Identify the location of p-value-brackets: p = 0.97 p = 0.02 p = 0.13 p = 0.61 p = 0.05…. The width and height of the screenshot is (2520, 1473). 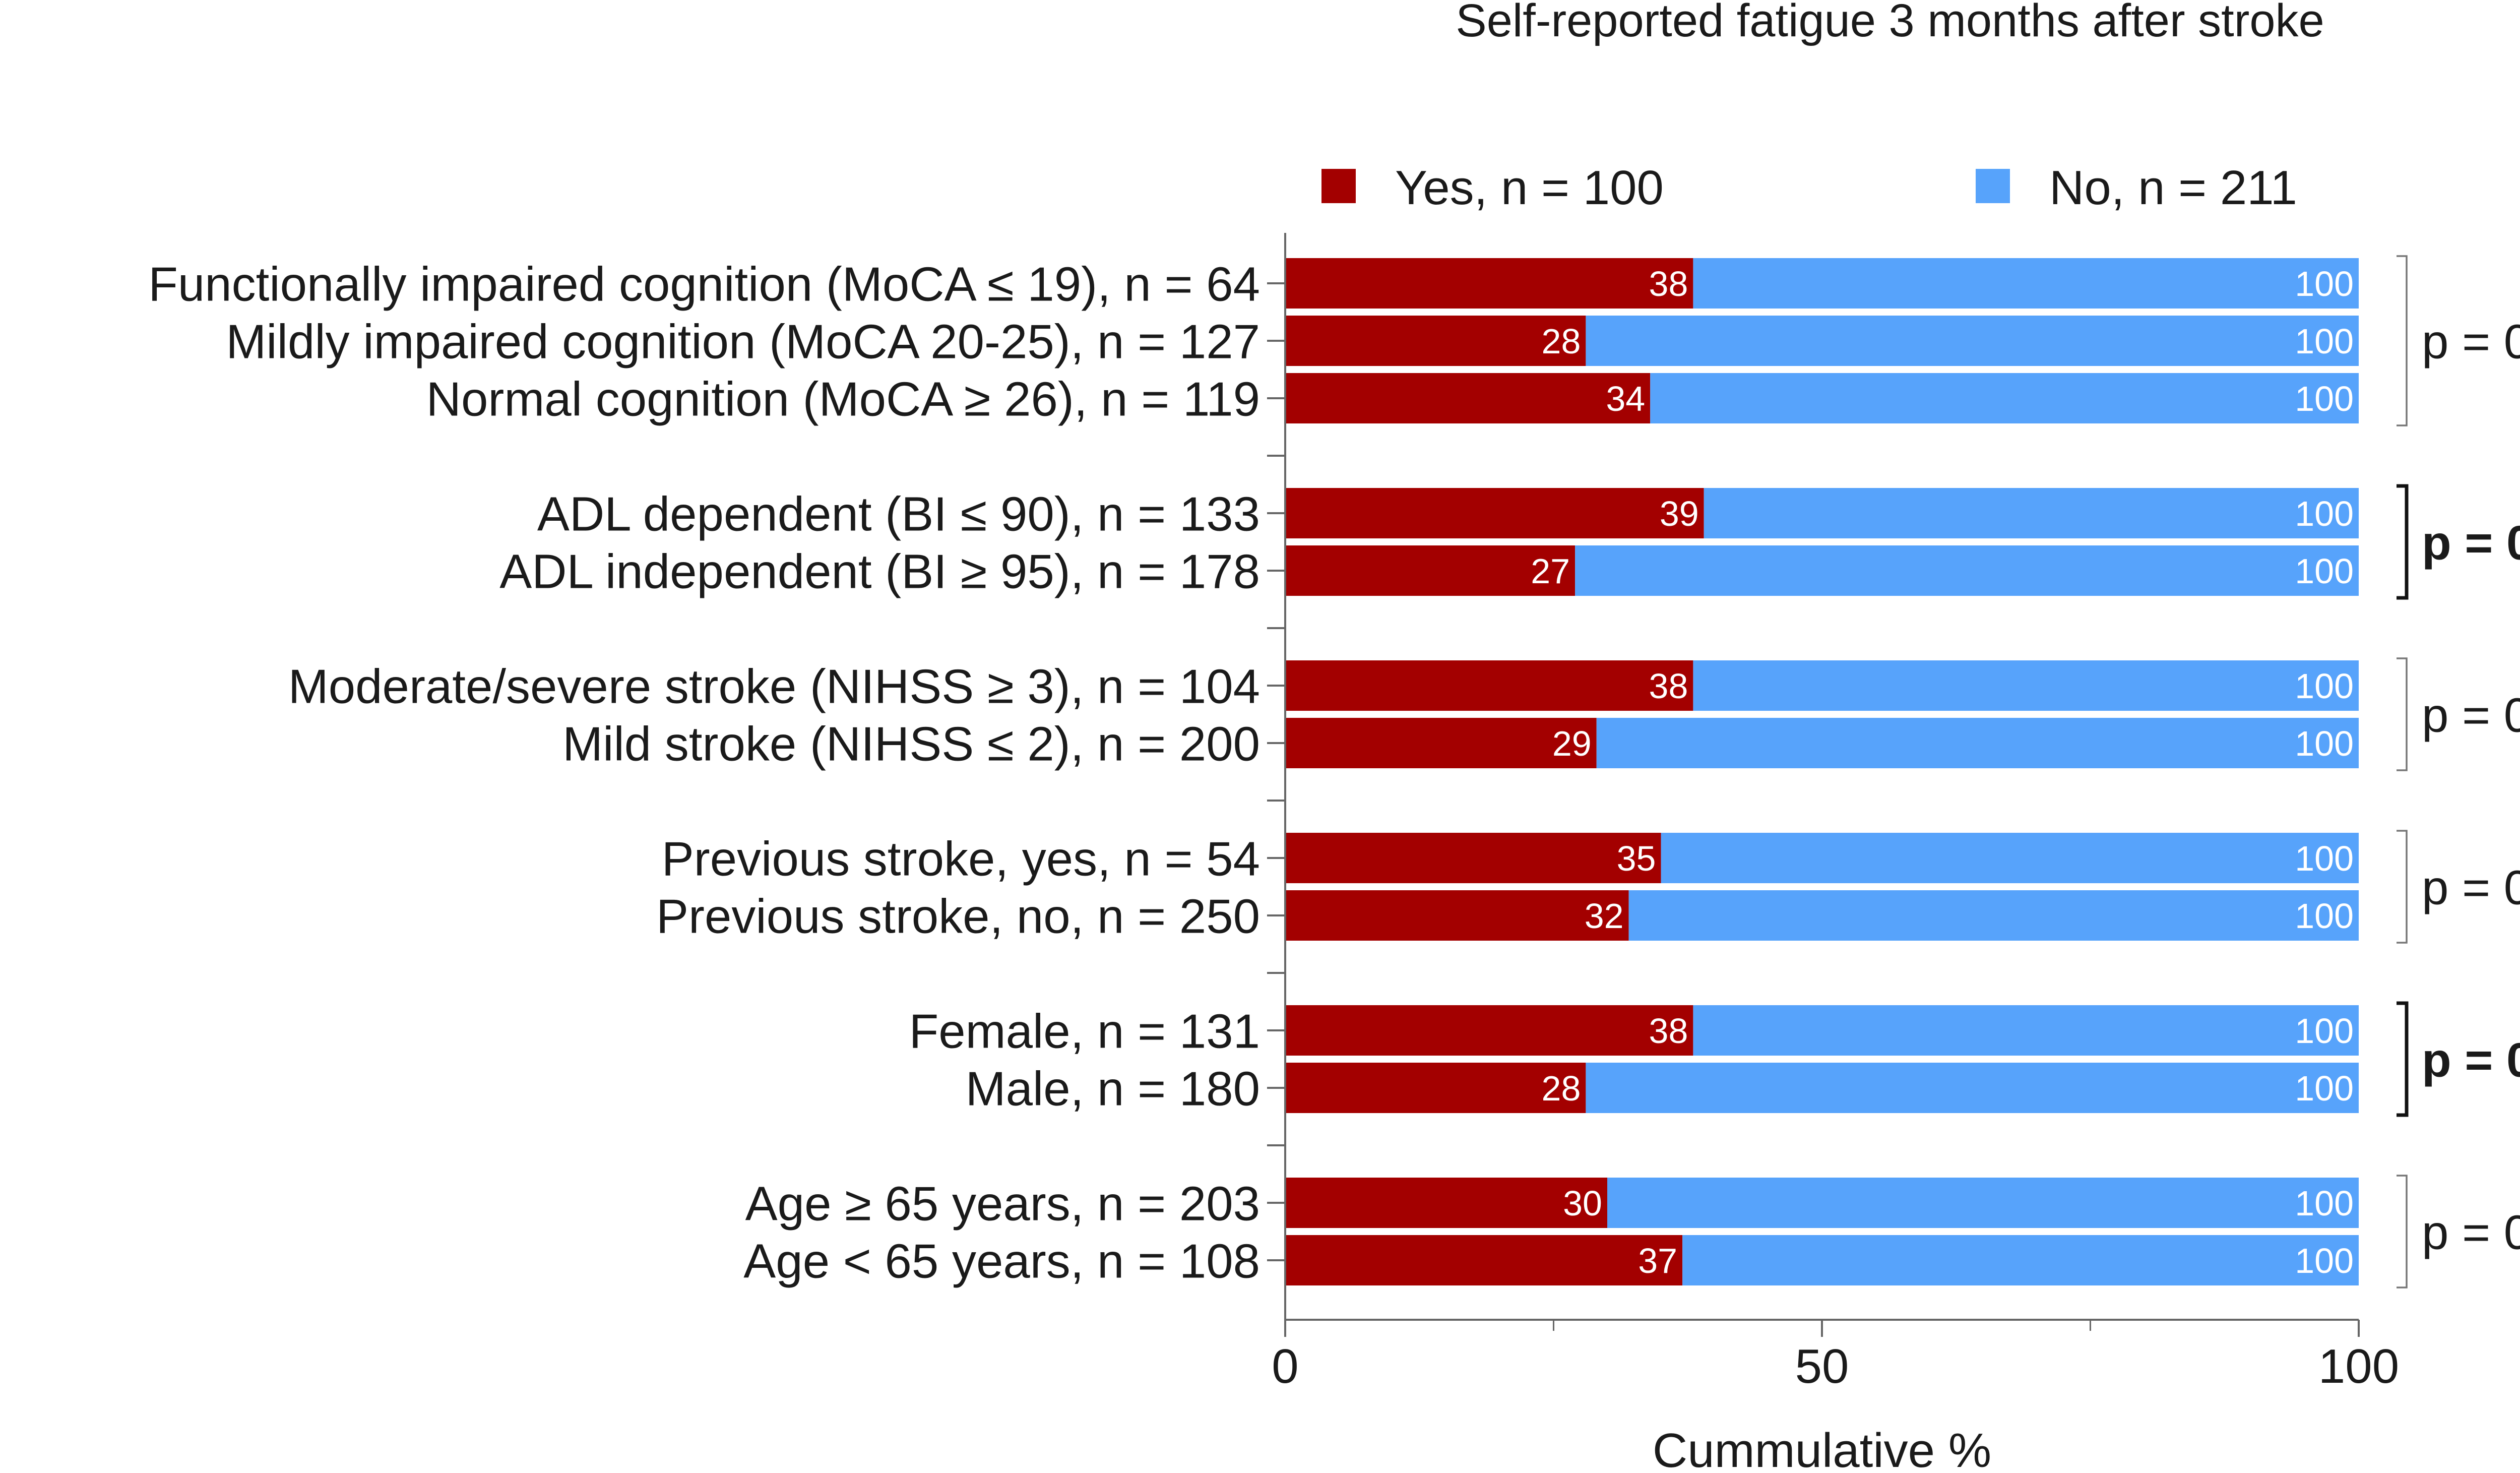
(2458, 771).